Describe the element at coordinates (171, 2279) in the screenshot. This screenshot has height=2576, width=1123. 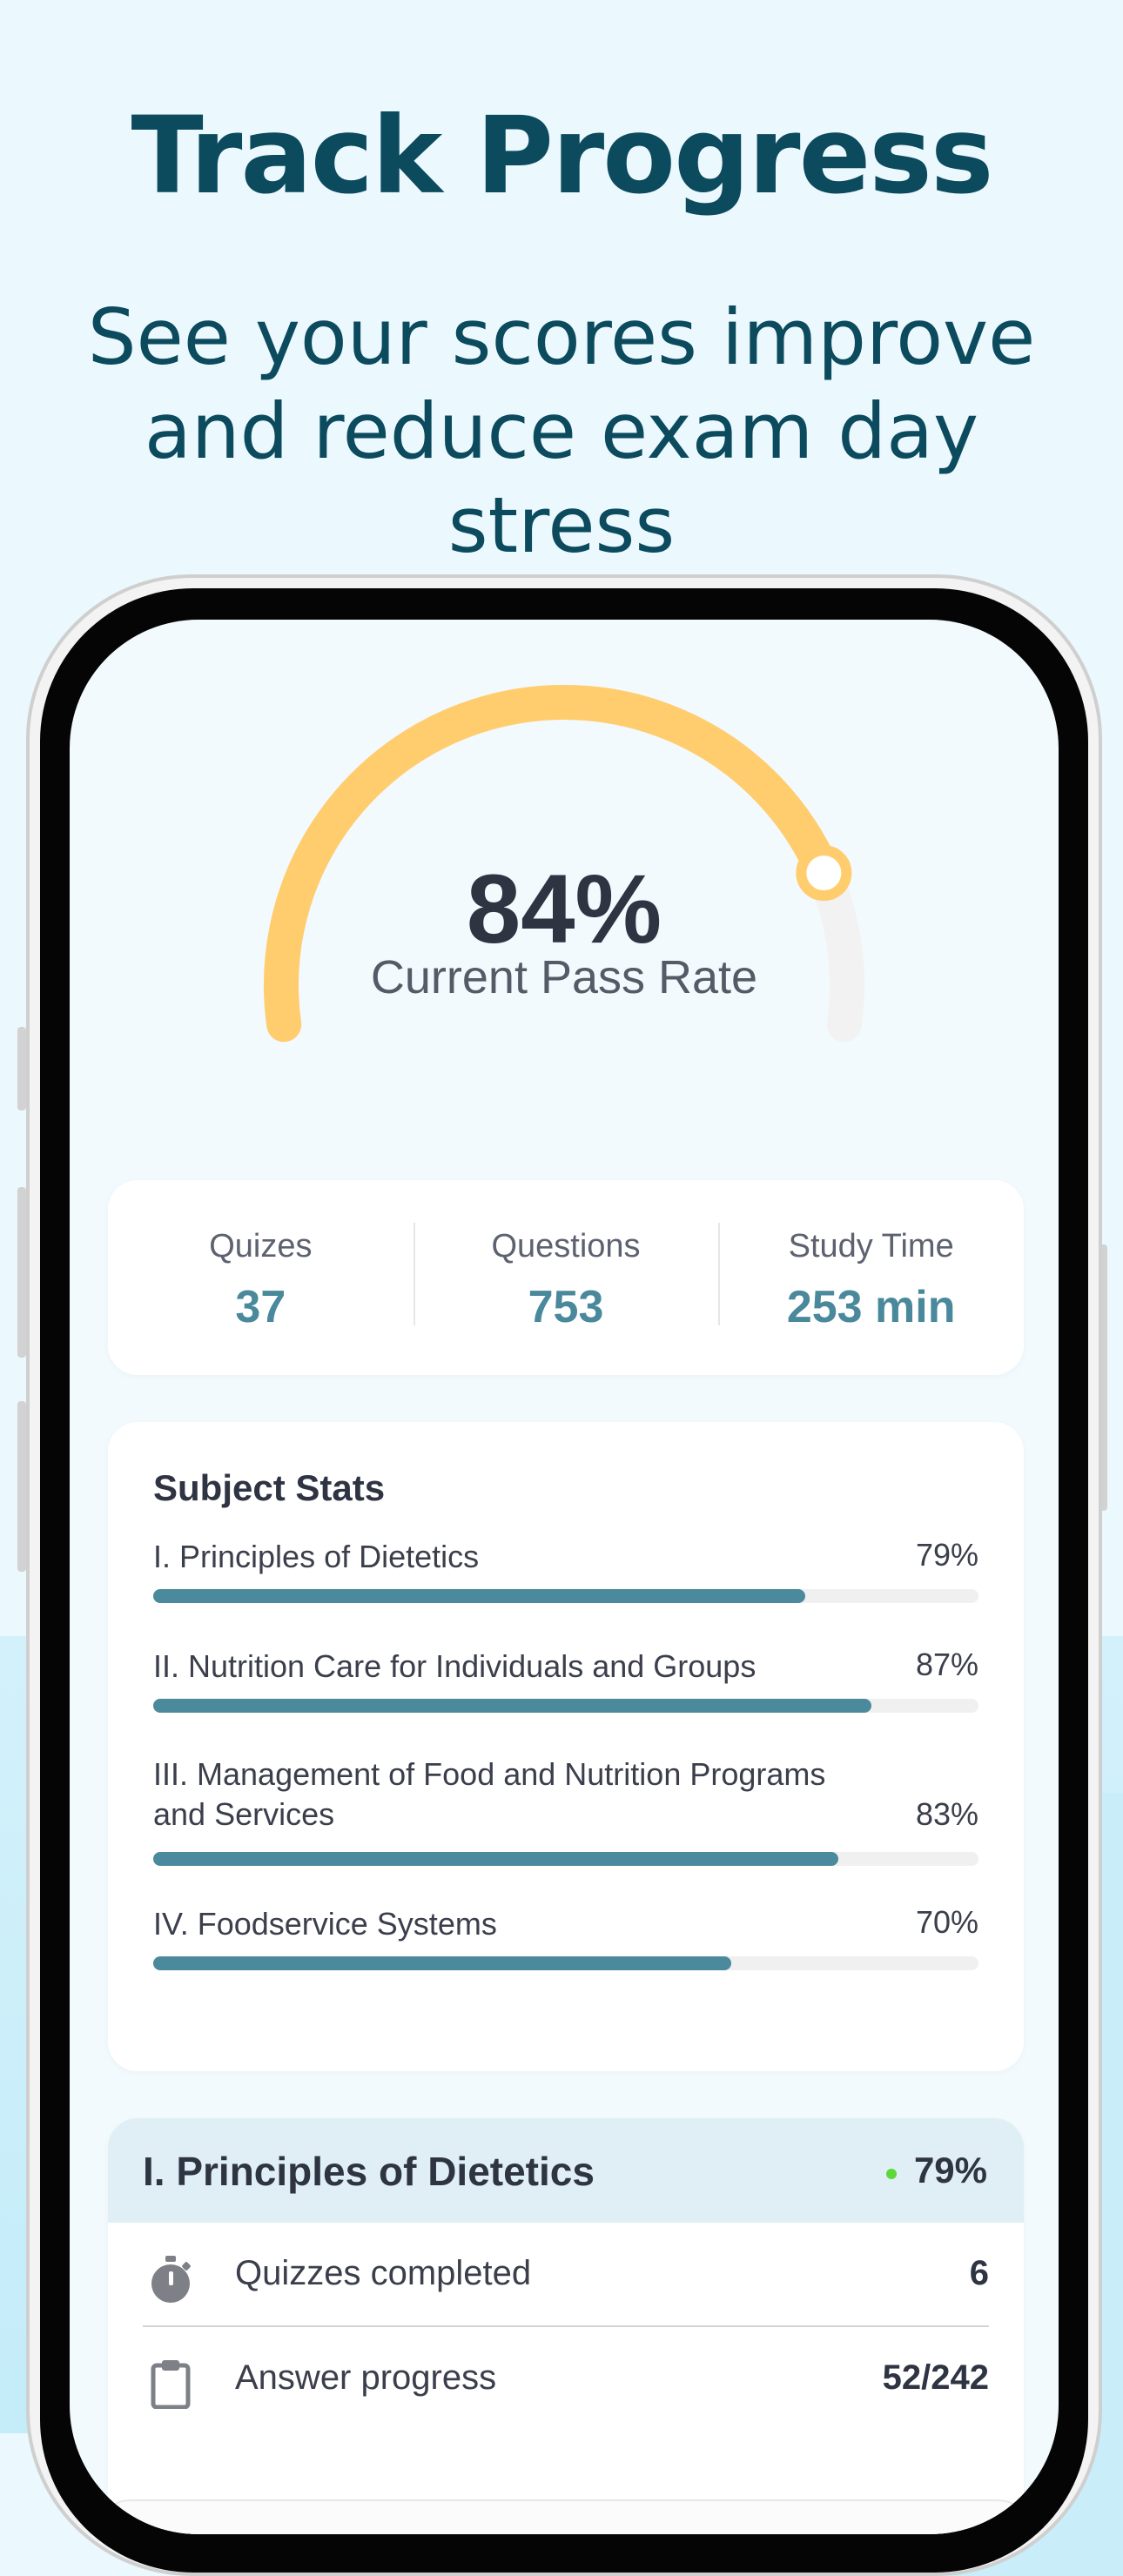
I see `stopwatch-icon` at that location.